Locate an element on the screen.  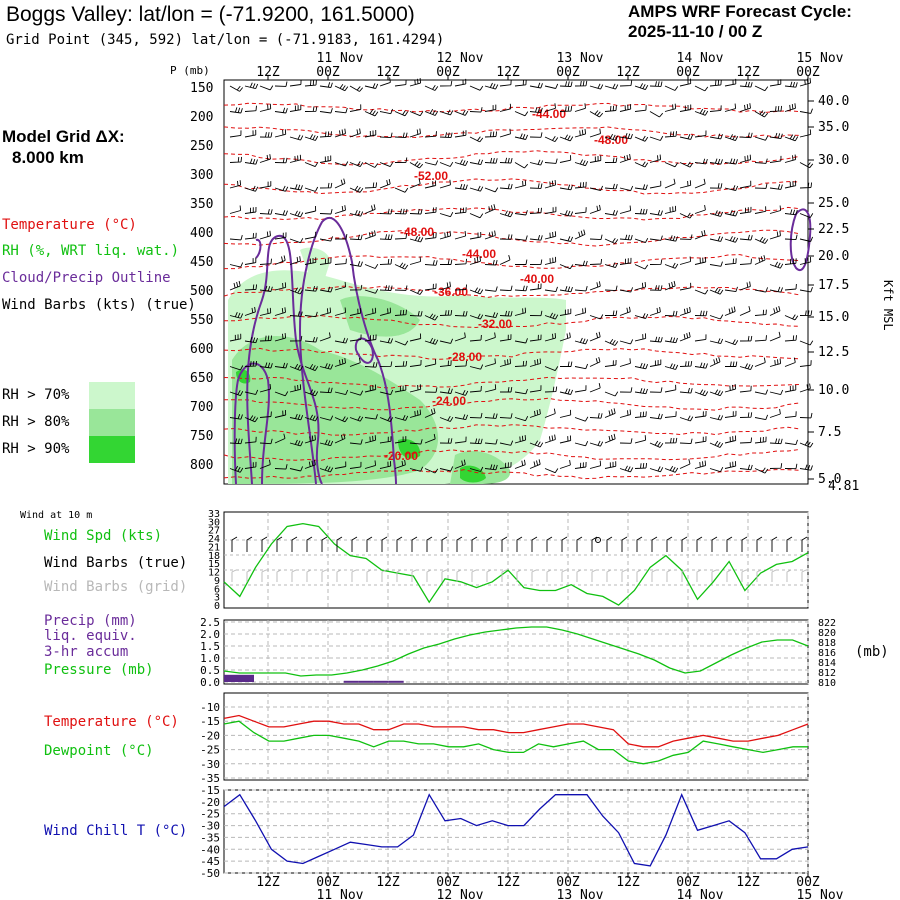
kft-tick-label: 40.0 is located at coordinates (833, 101).